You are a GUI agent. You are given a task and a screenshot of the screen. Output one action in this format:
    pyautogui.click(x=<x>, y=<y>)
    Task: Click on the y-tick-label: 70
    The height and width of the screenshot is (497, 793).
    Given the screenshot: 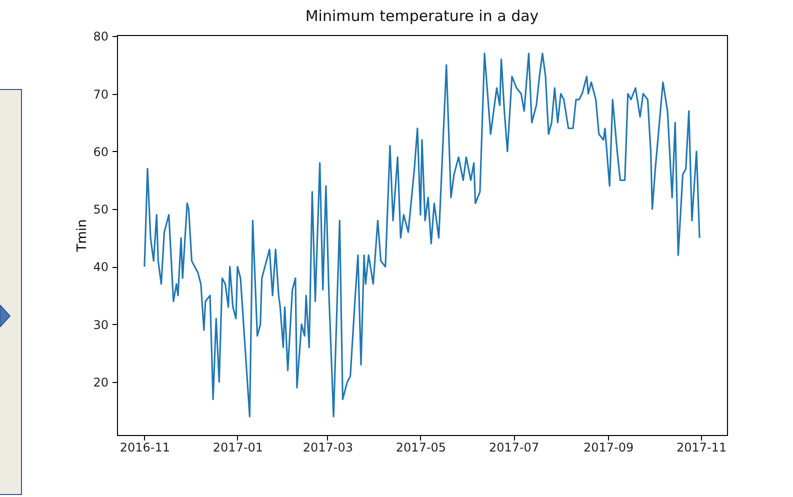 What is the action you would take?
    pyautogui.click(x=100, y=94)
    